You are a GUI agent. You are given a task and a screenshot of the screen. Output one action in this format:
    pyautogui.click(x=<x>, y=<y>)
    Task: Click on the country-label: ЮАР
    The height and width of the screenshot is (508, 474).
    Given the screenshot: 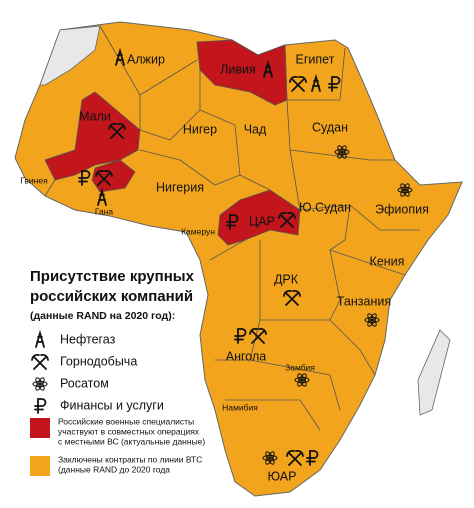 What is the action you would take?
    pyautogui.click(x=282, y=476)
    